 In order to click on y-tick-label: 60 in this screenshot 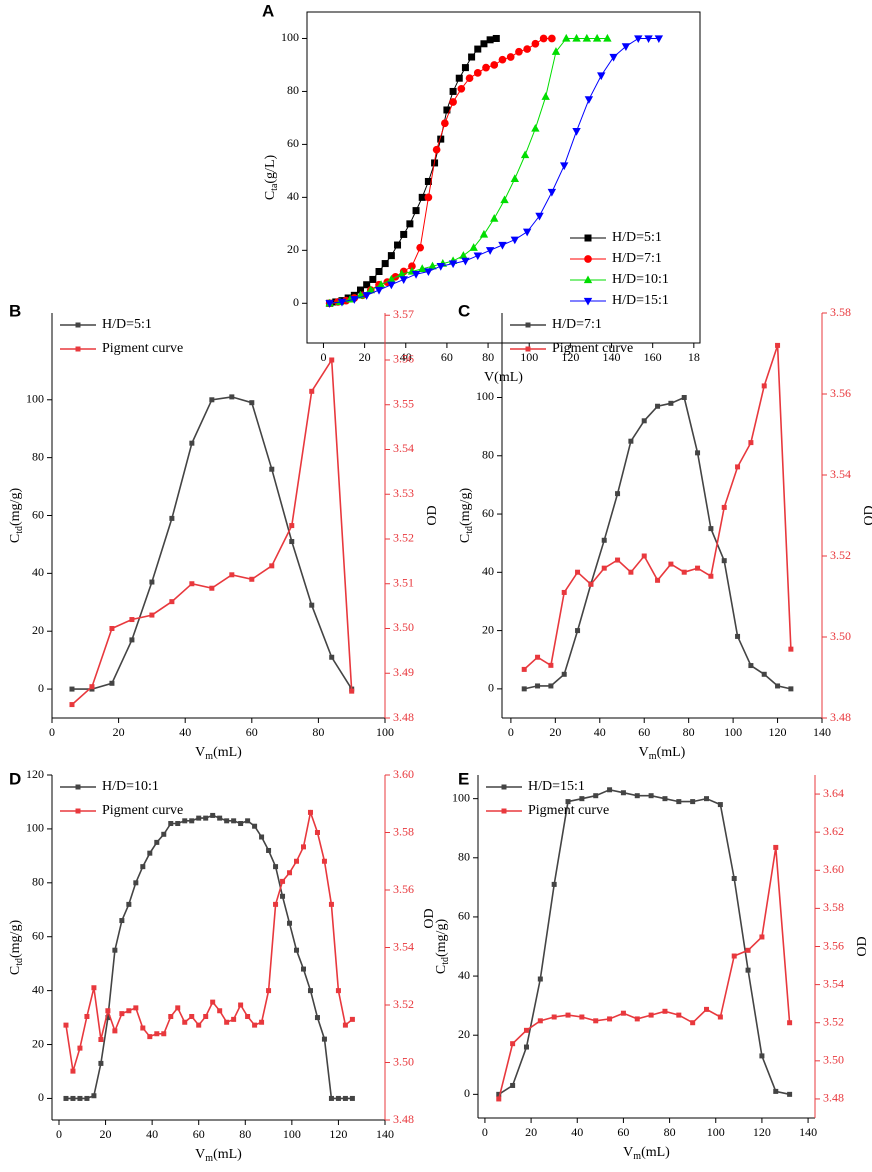, I will do `click(464, 916)`.